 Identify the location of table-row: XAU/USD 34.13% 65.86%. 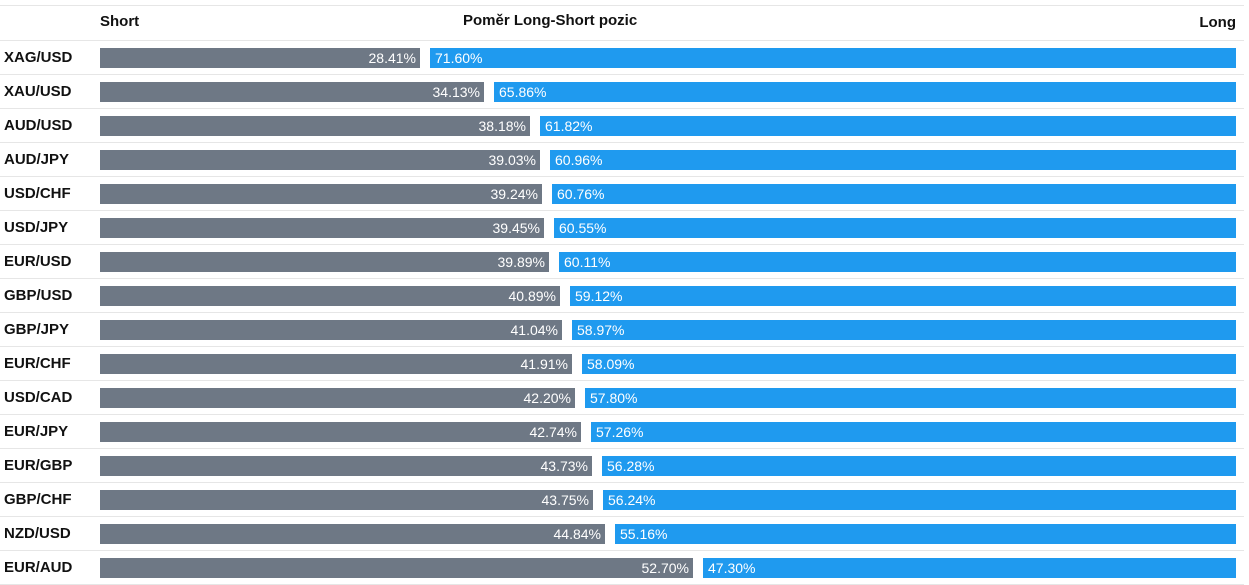
(622, 92).